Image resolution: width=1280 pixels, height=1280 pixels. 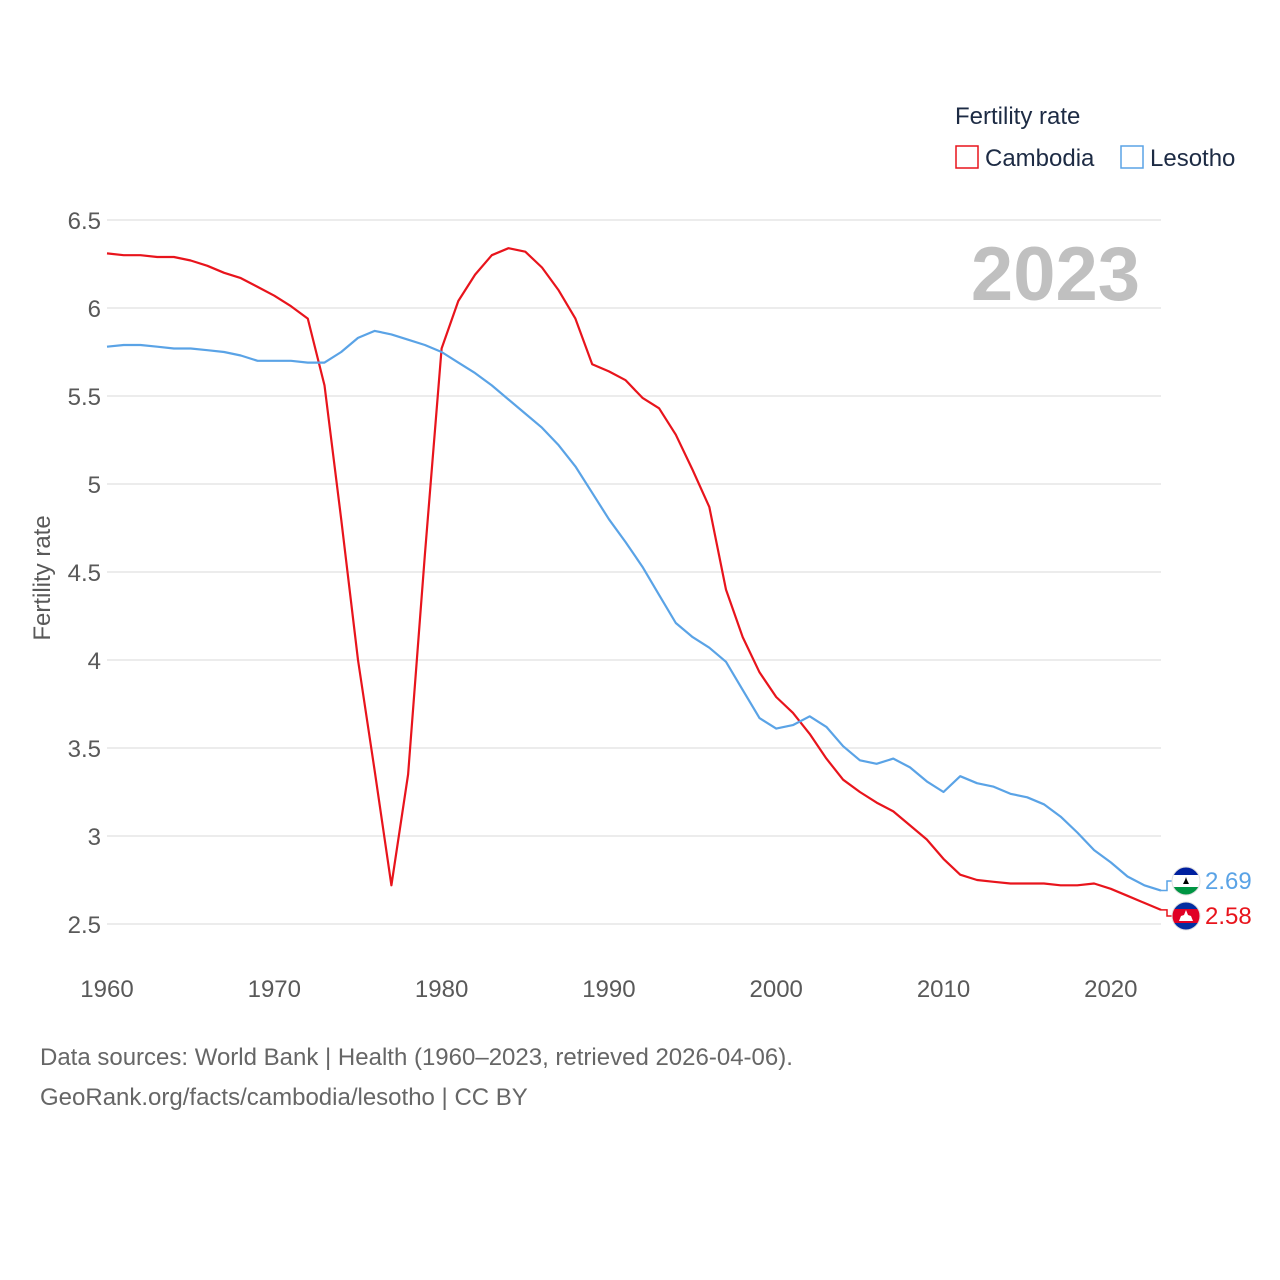 What do you see at coordinates (1228, 916) in the screenshot?
I see `end-value-label-cambodia: 2.58` at bounding box center [1228, 916].